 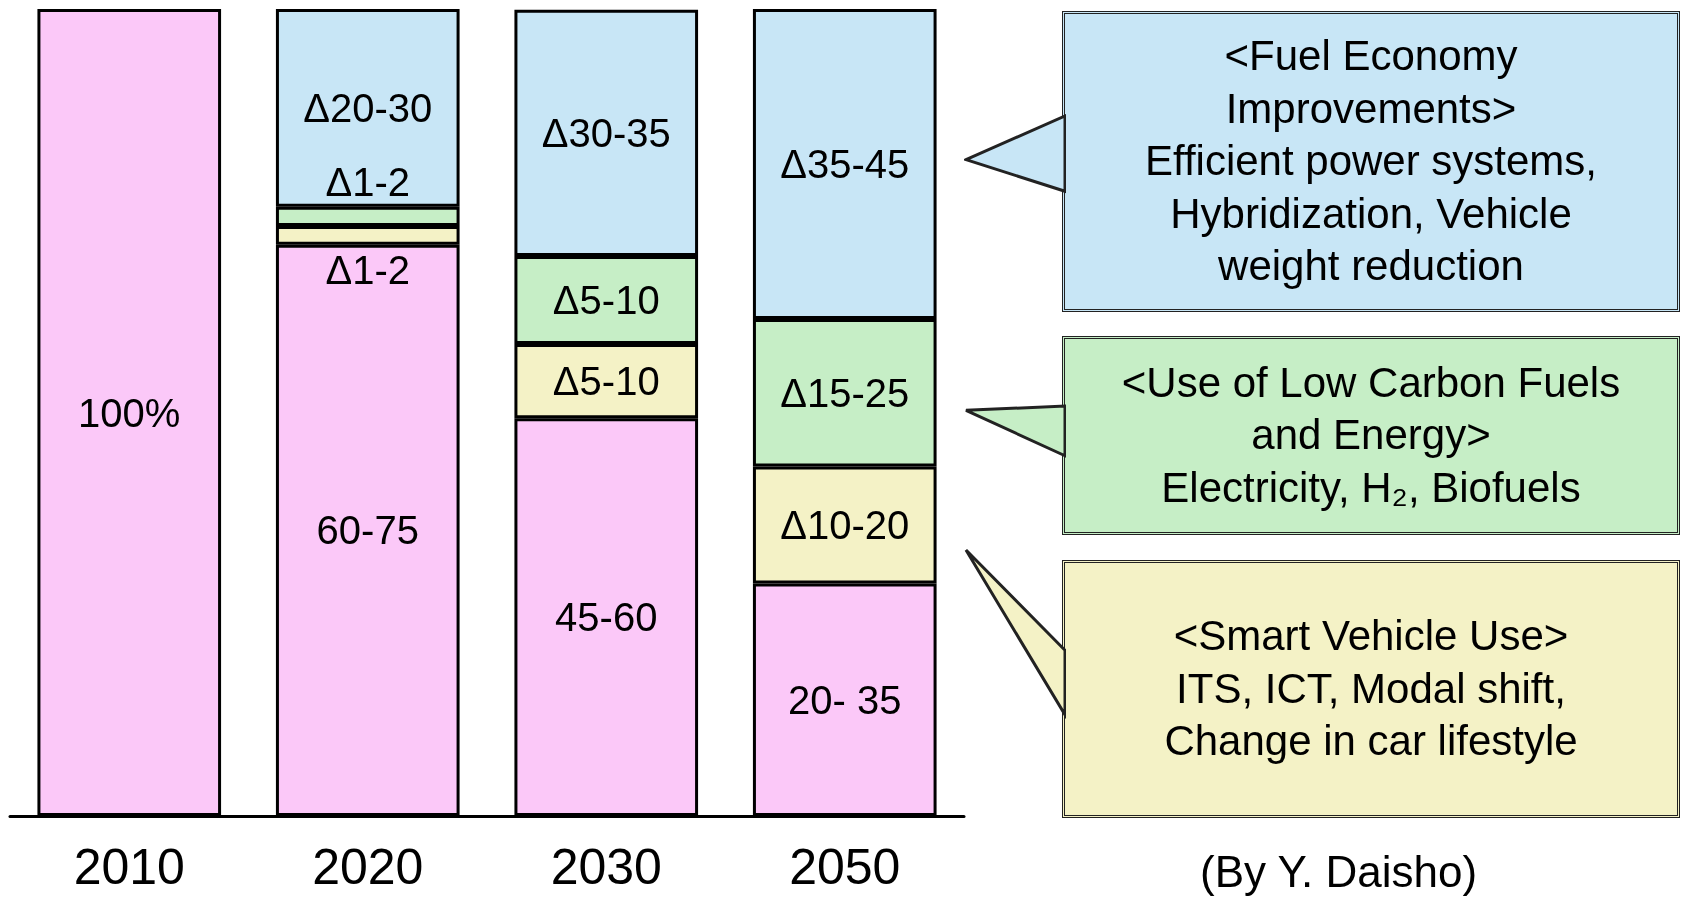 I want to click on text: <Smart Vehicle Use> ITS, ICT, Modal shift, Change in car lifestyle, so click(x=1371, y=689).